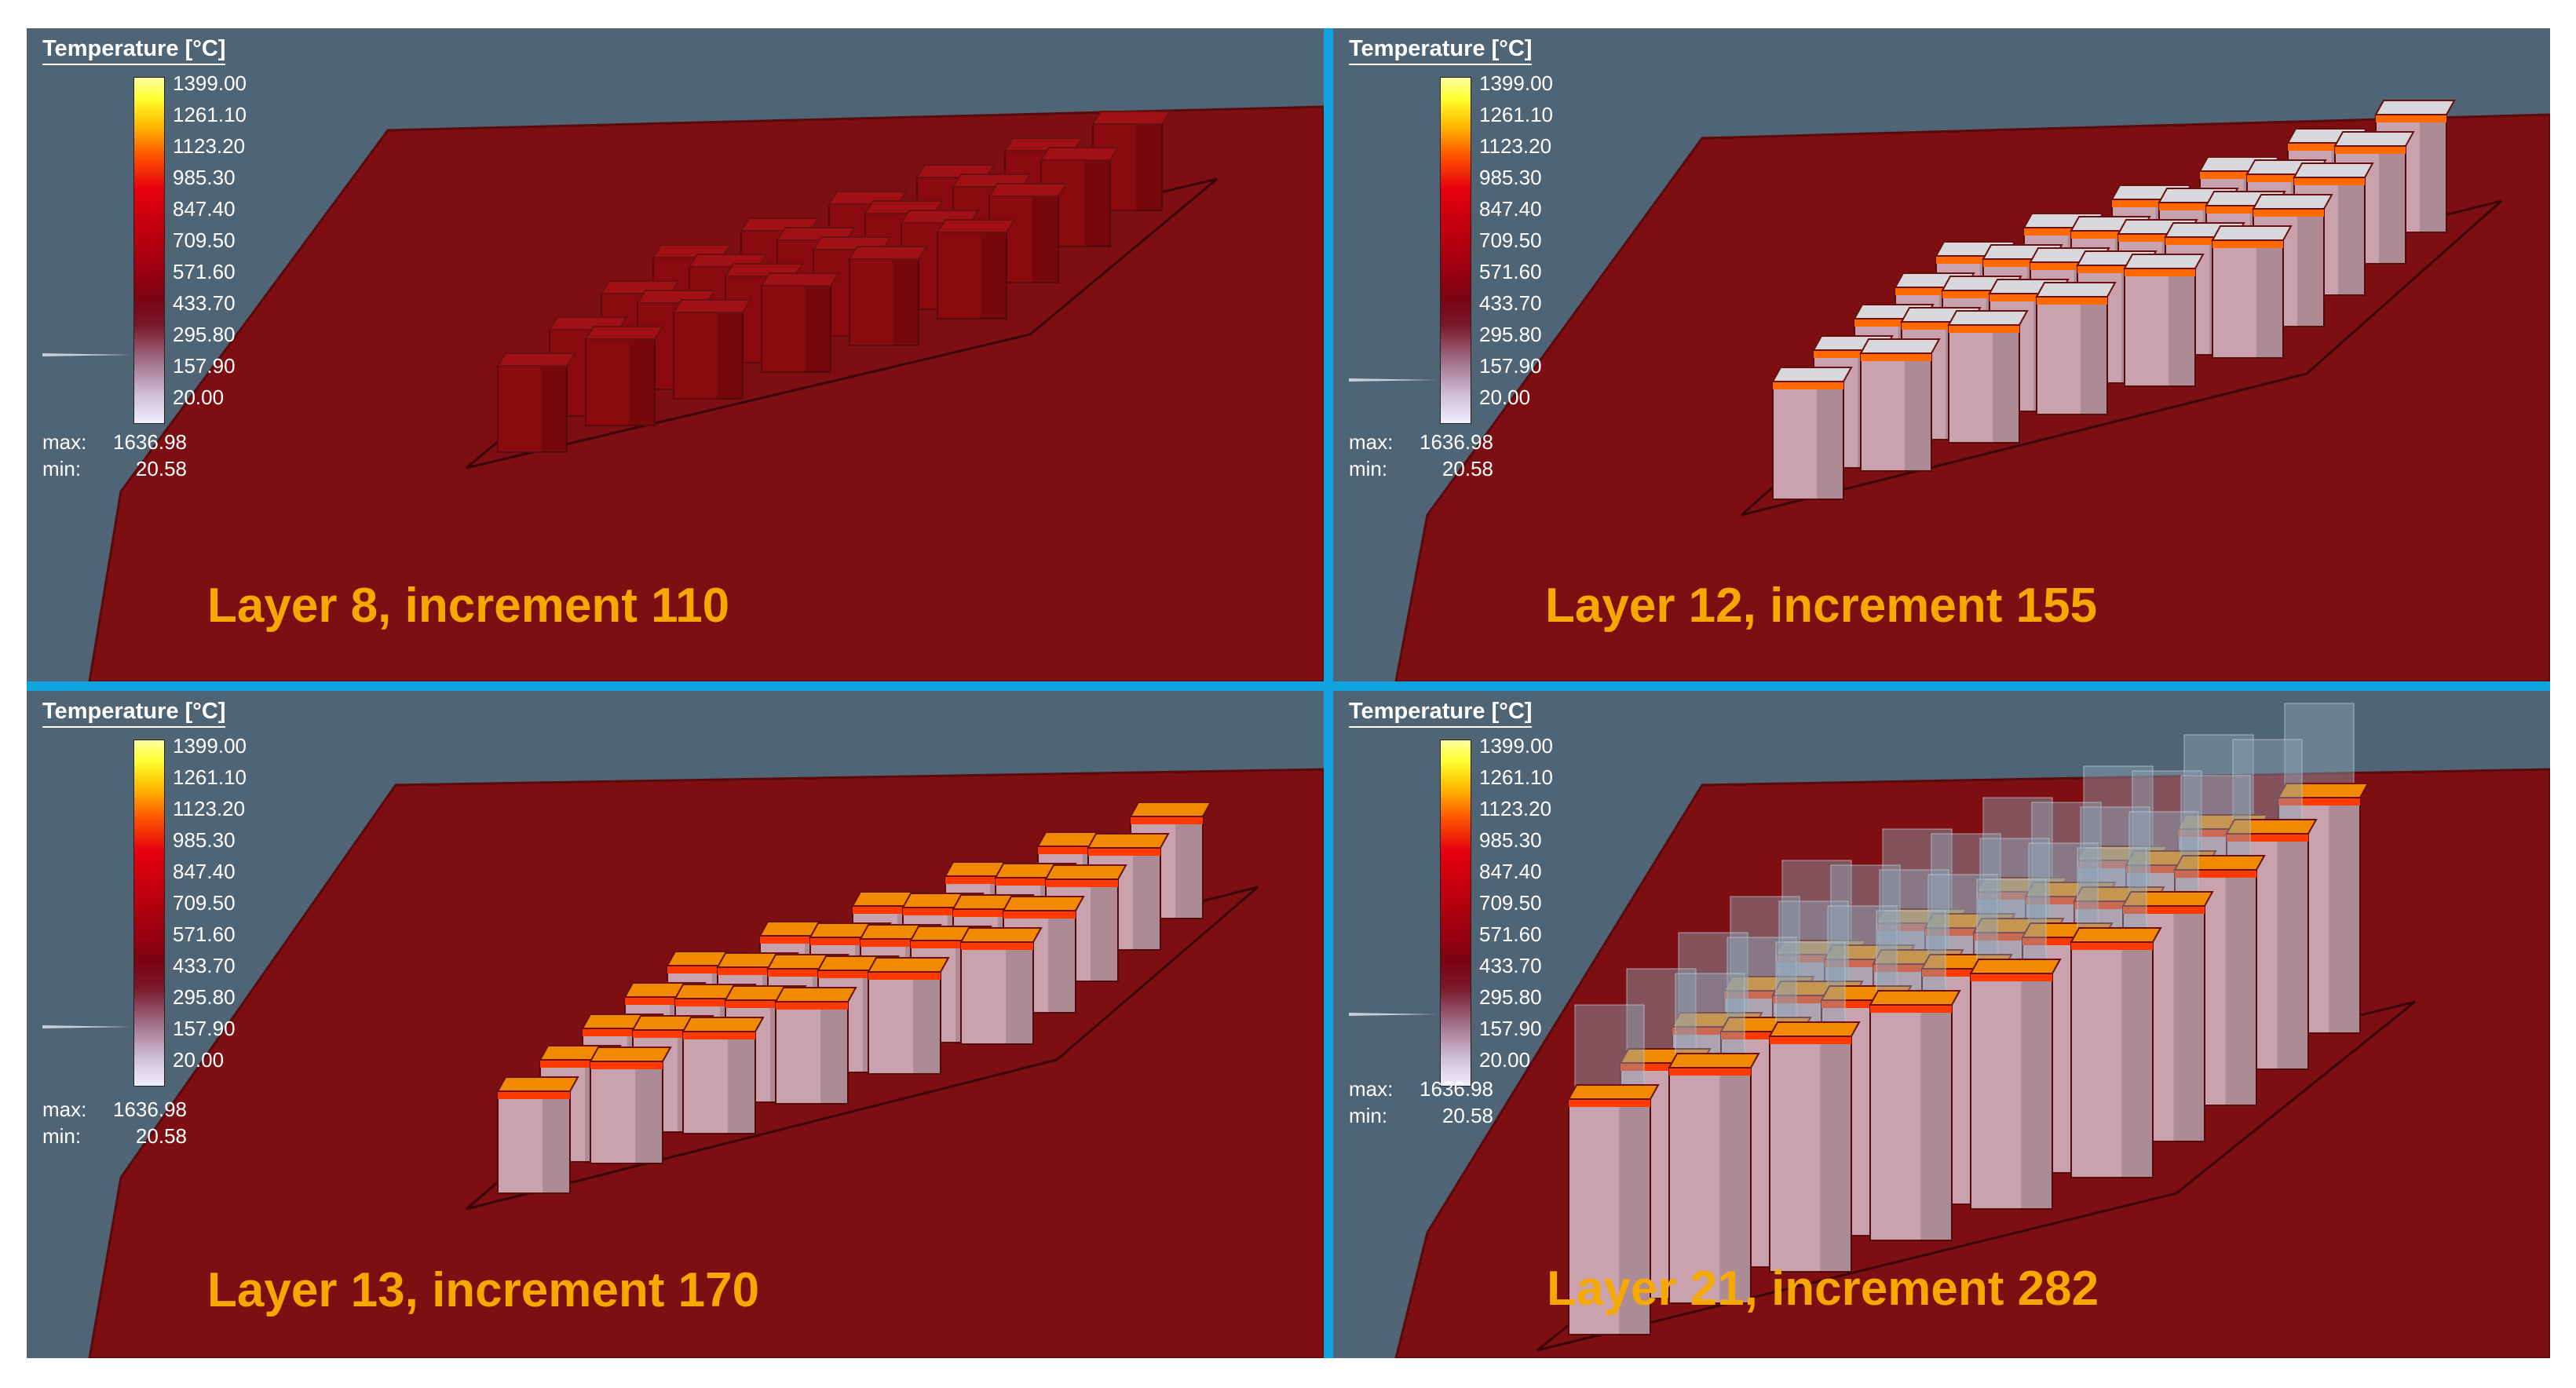 The image size is (2576, 1388). What do you see at coordinates (1505, 397) in the screenshot?
I see `legend-tick: 20.00` at bounding box center [1505, 397].